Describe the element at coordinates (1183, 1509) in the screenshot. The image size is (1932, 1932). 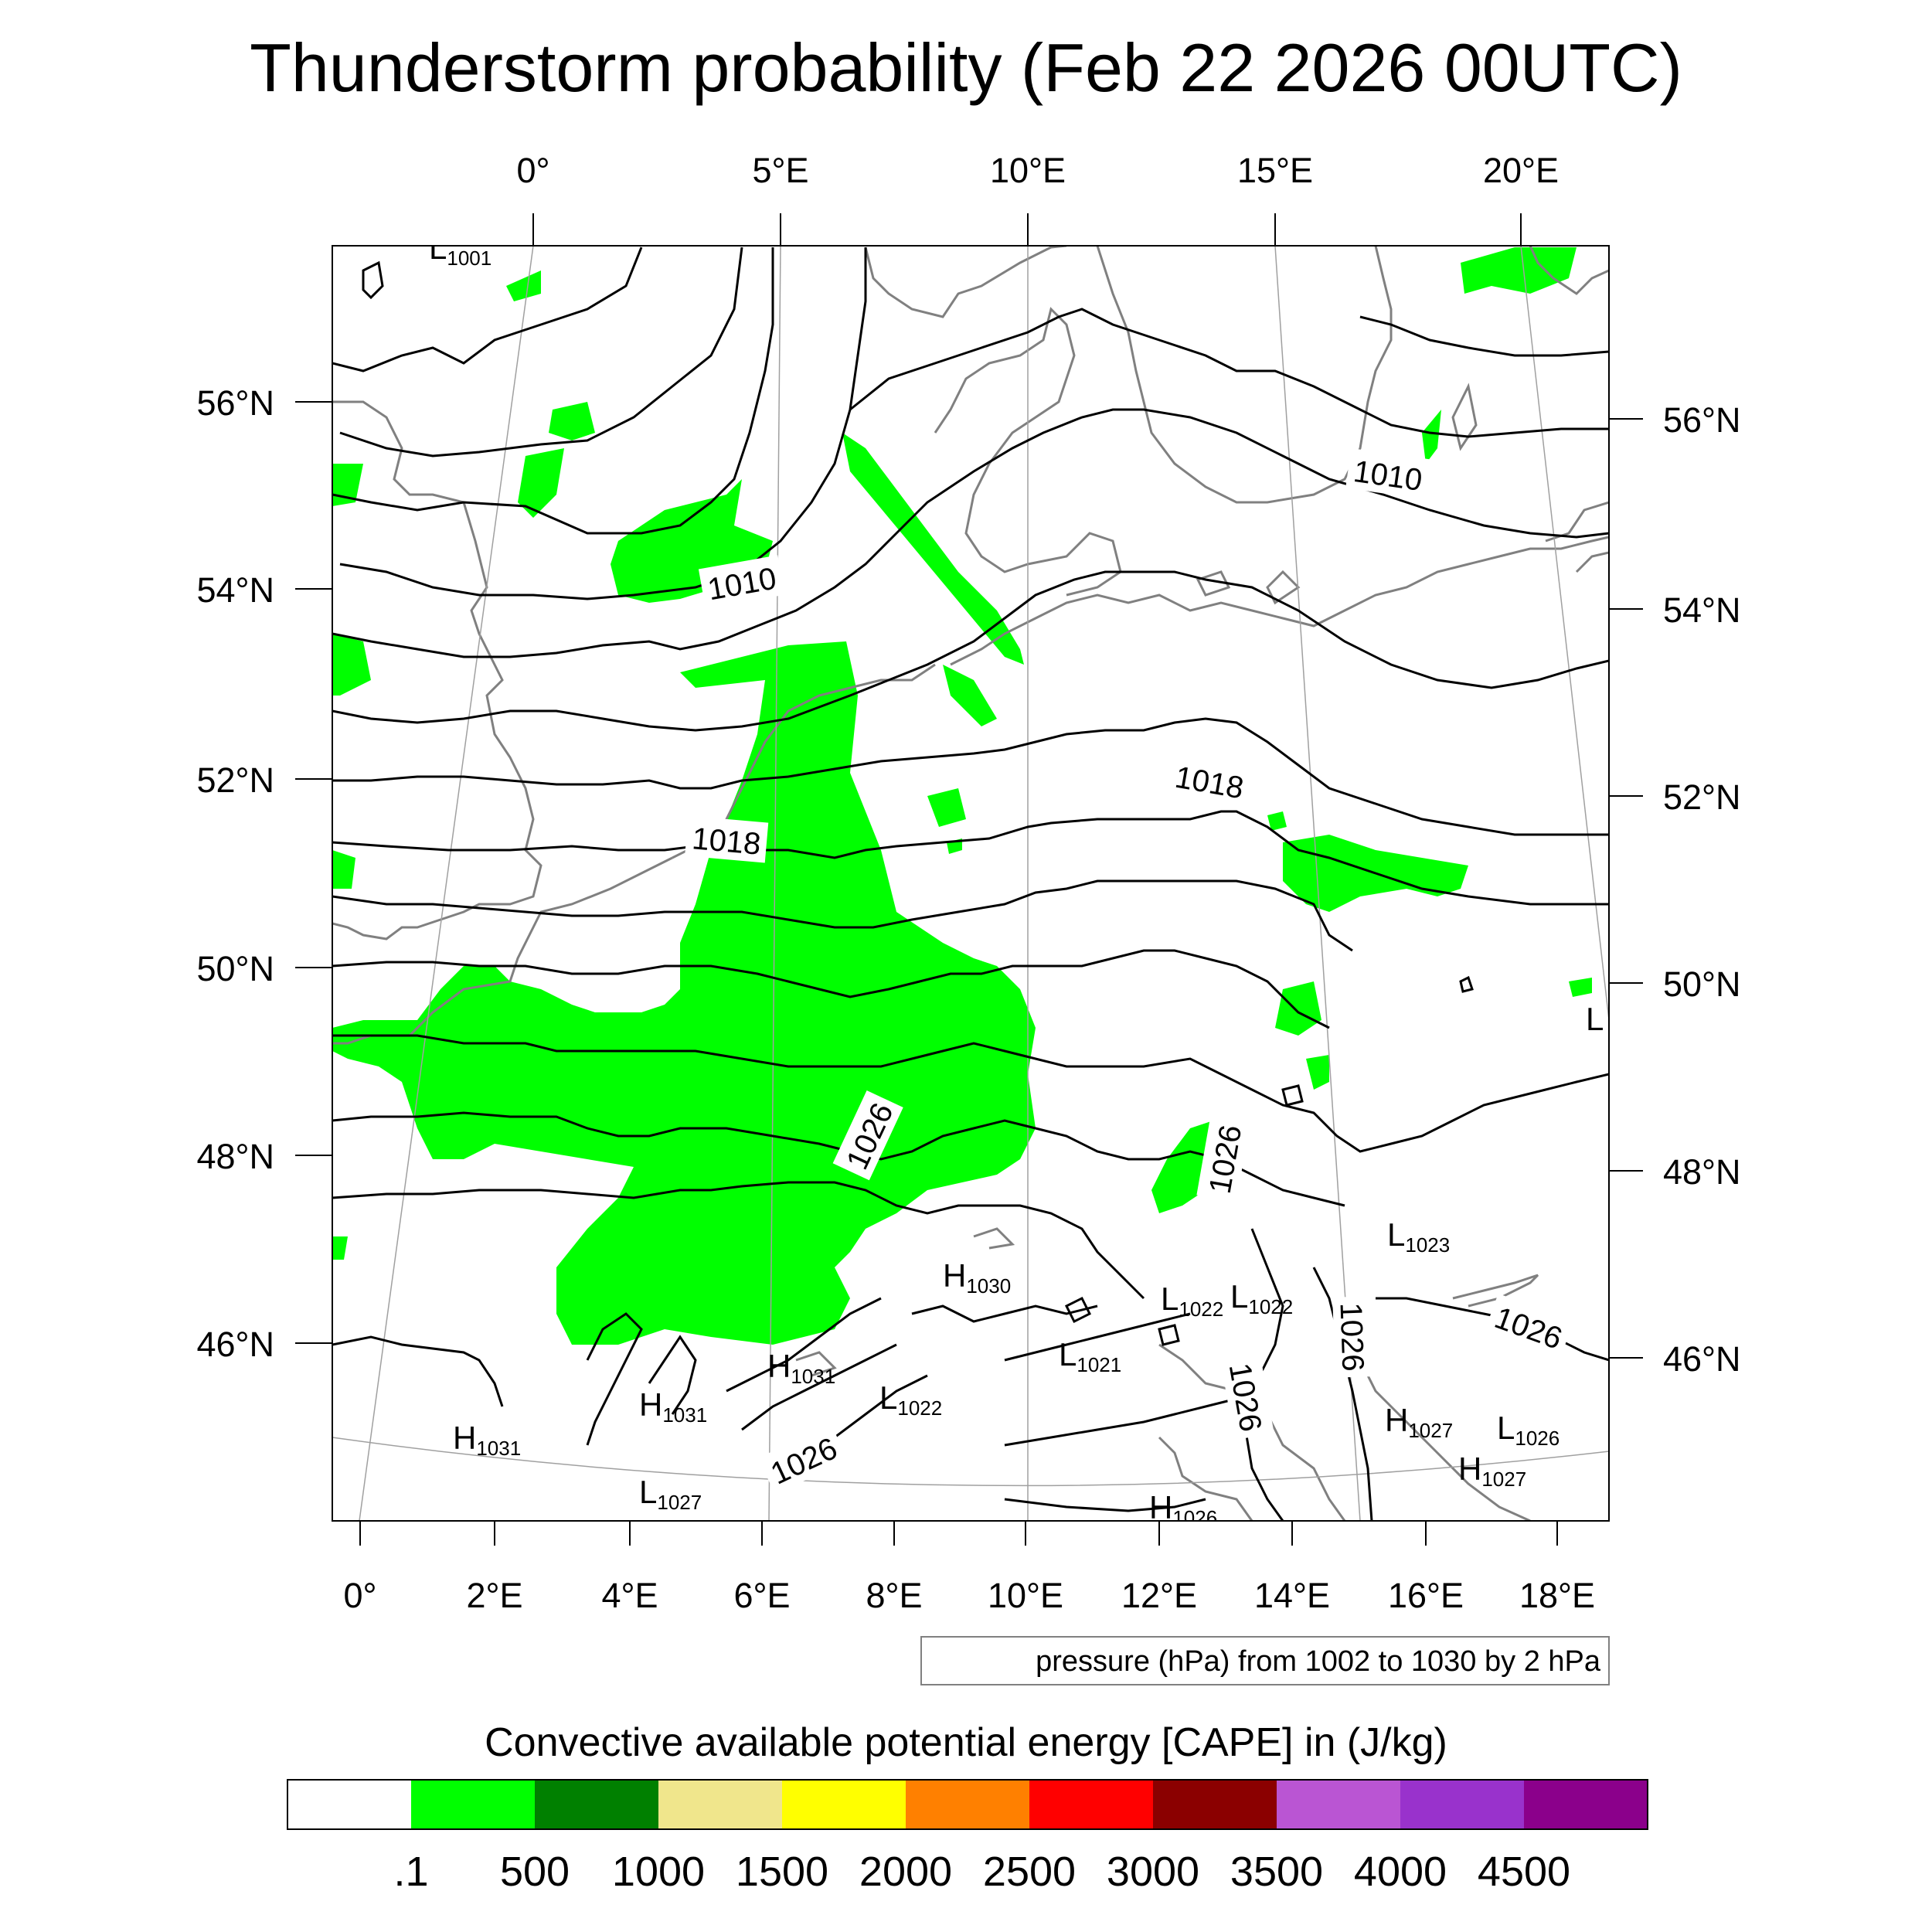
I see `pressure-center: H1026` at that location.